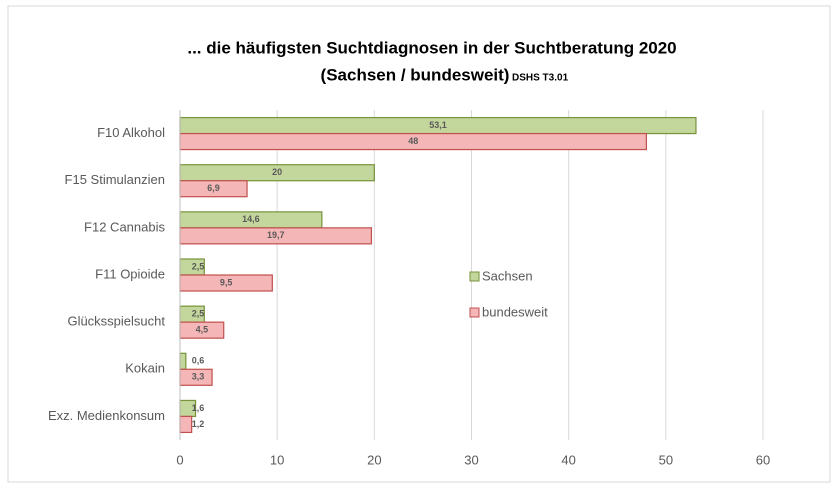  Describe the element at coordinates (507, 275) in the screenshot. I see `legend-label: Sachsen` at that location.